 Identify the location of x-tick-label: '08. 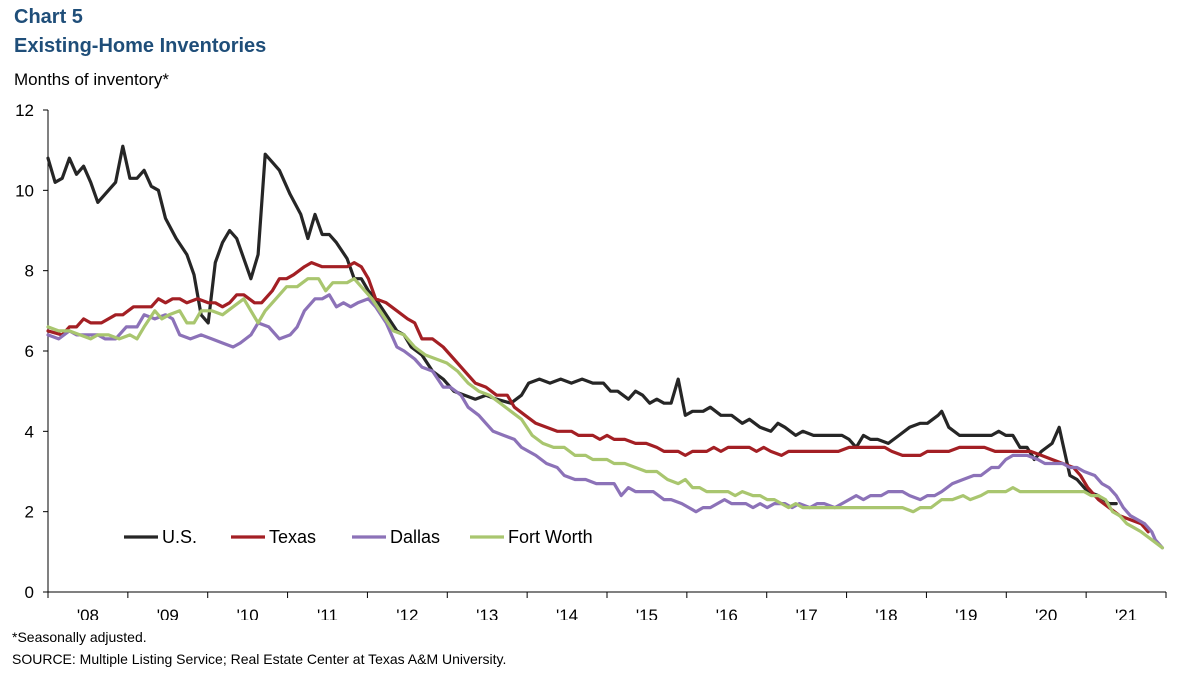
(88, 613).